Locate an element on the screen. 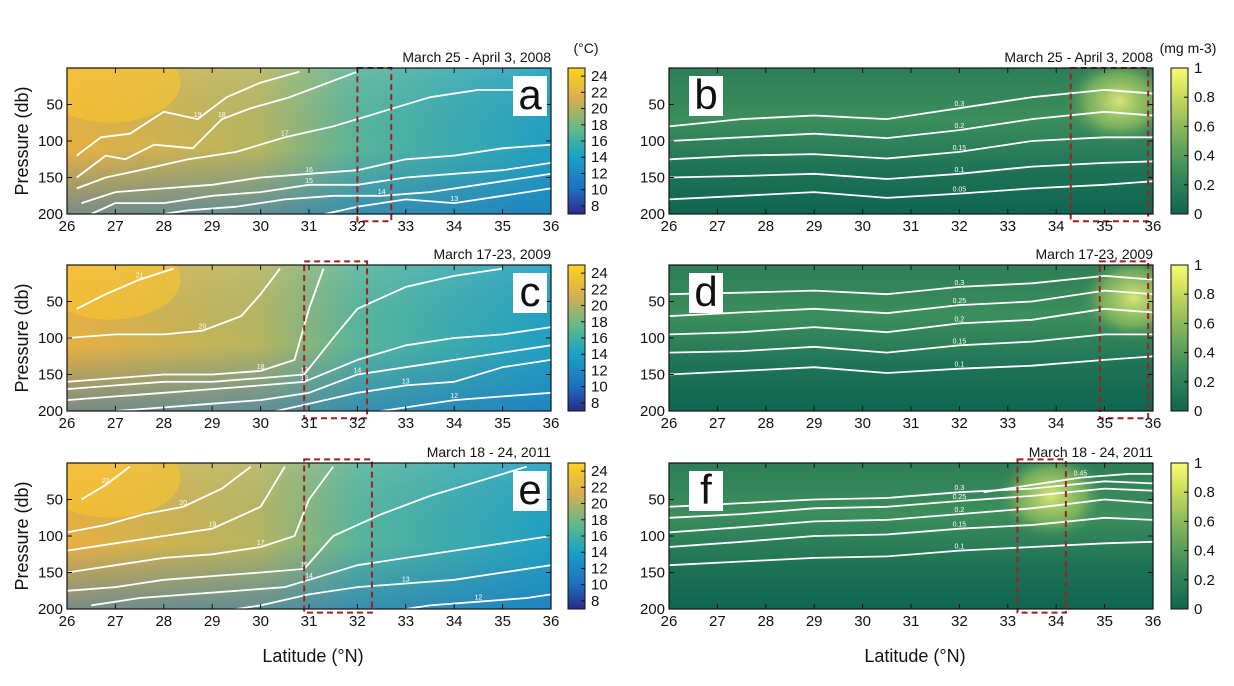  x-tick-label: 30 is located at coordinates (260, 226).